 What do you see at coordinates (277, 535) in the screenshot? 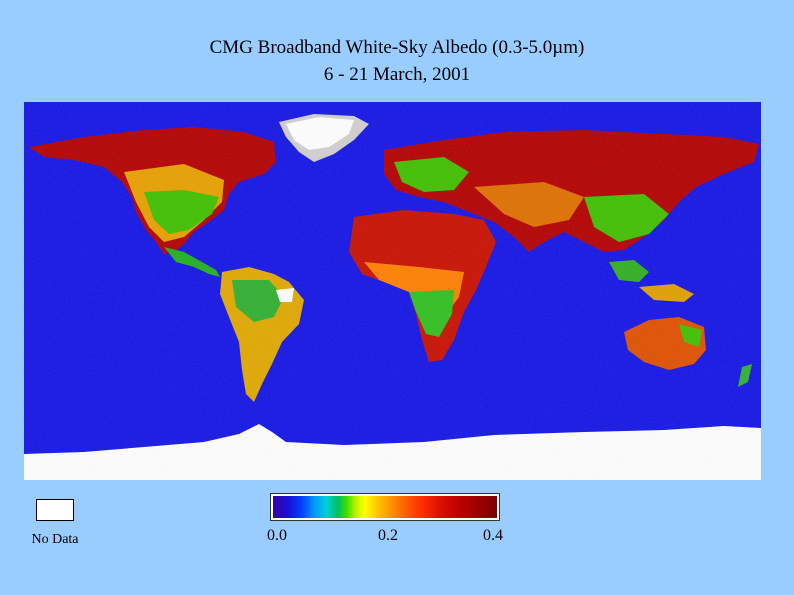
I see `colorbar-tick-0: 0.0` at bounding box center [277, 535].